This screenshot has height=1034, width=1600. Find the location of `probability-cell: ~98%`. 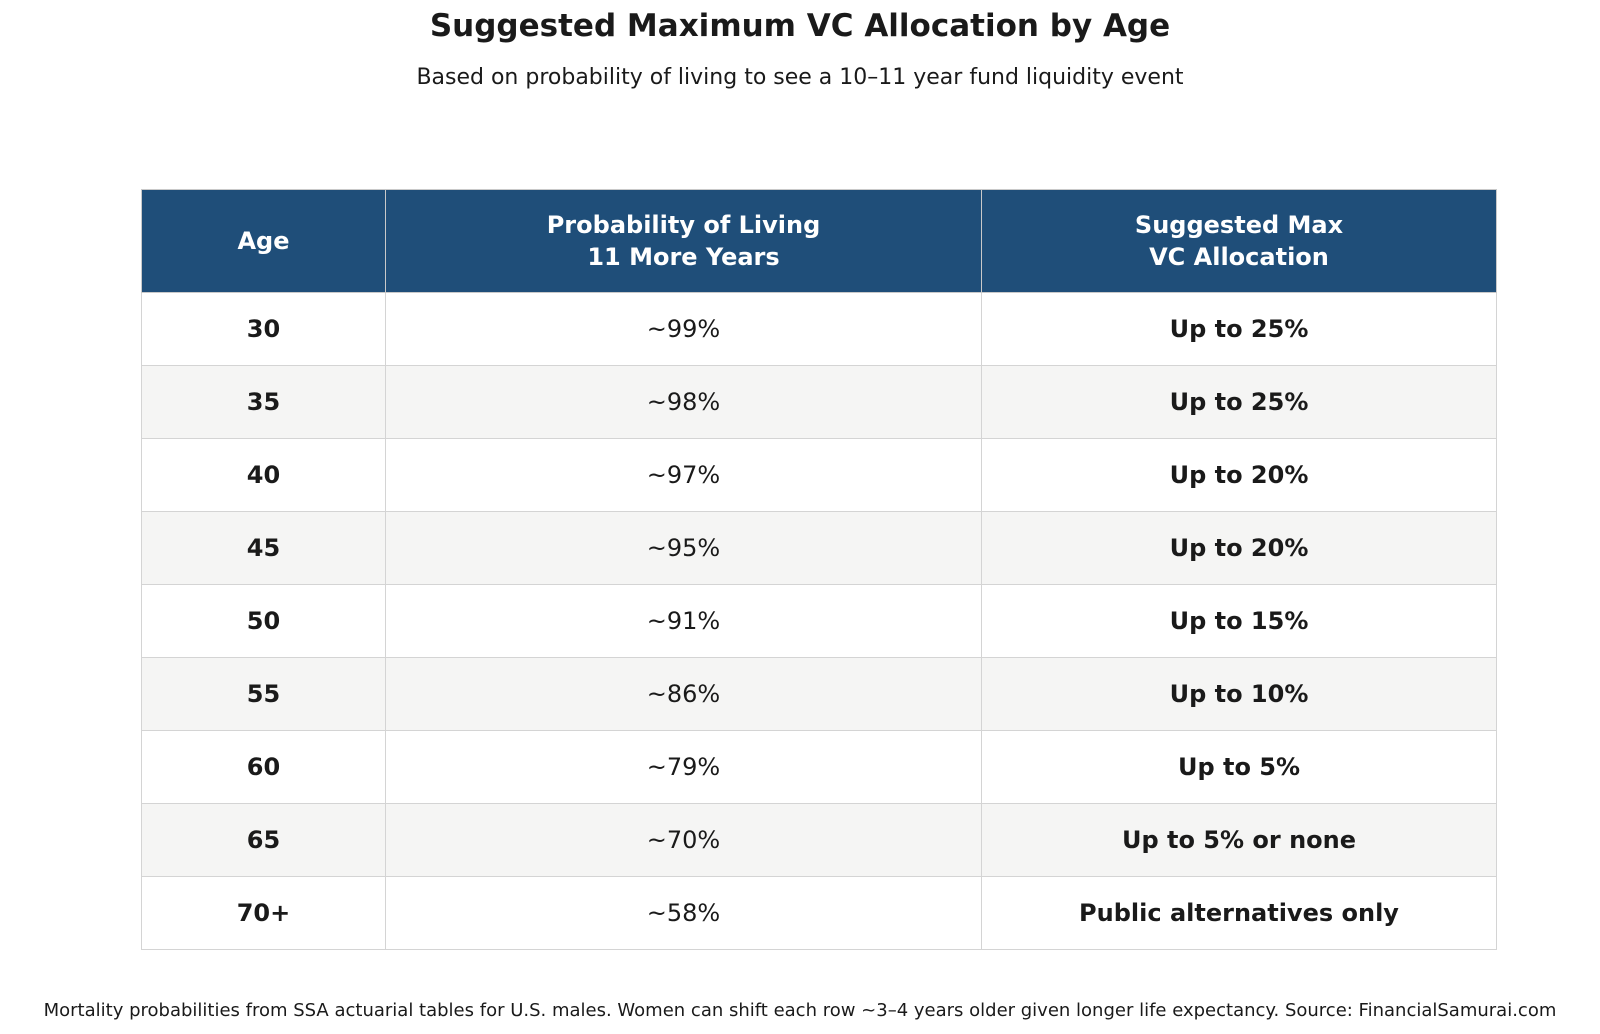

probability-cell: ~98% is located at coordinates (683, 402).